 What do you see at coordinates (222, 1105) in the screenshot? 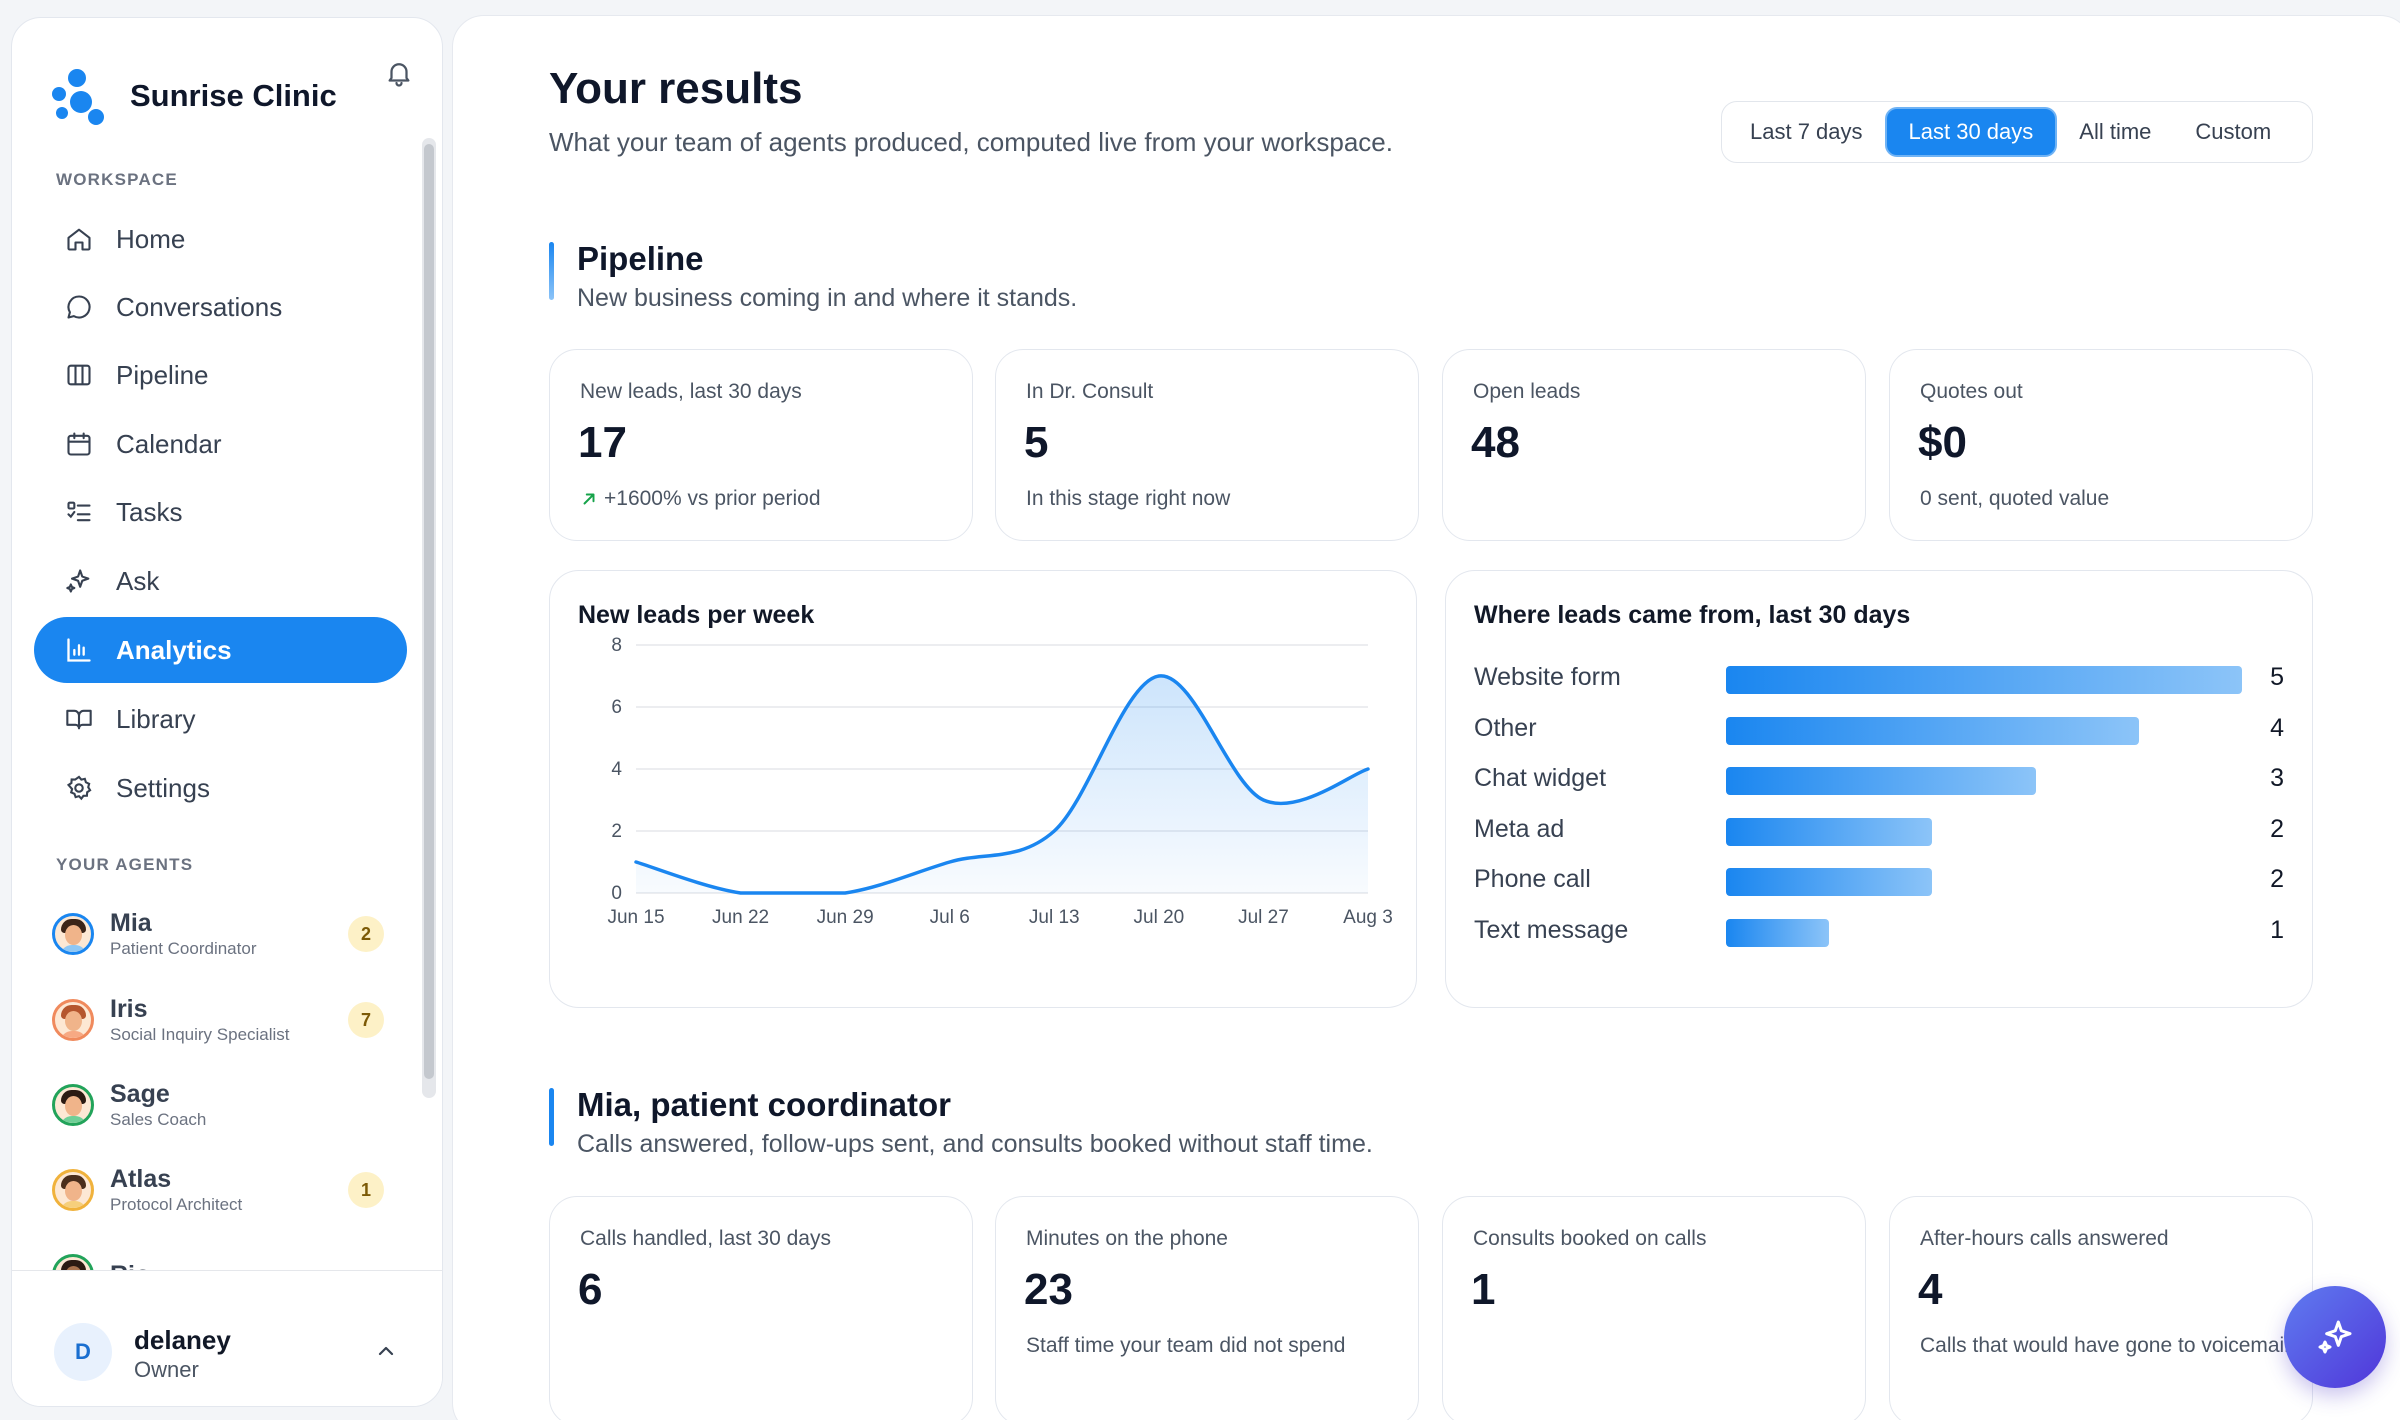
I see `agent-item-sage: Sage Sales Coach` at bounding box center [222, 1105].